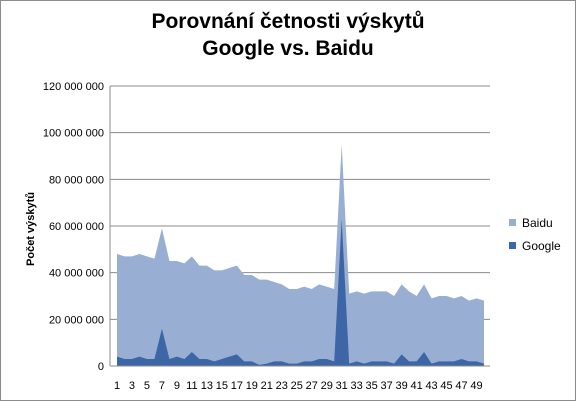 The width and height of the screenshot is (576, 401). Describe the element at coordinates (177, 386) in the screenshot. I see `x-tick-label: 9` at that location.